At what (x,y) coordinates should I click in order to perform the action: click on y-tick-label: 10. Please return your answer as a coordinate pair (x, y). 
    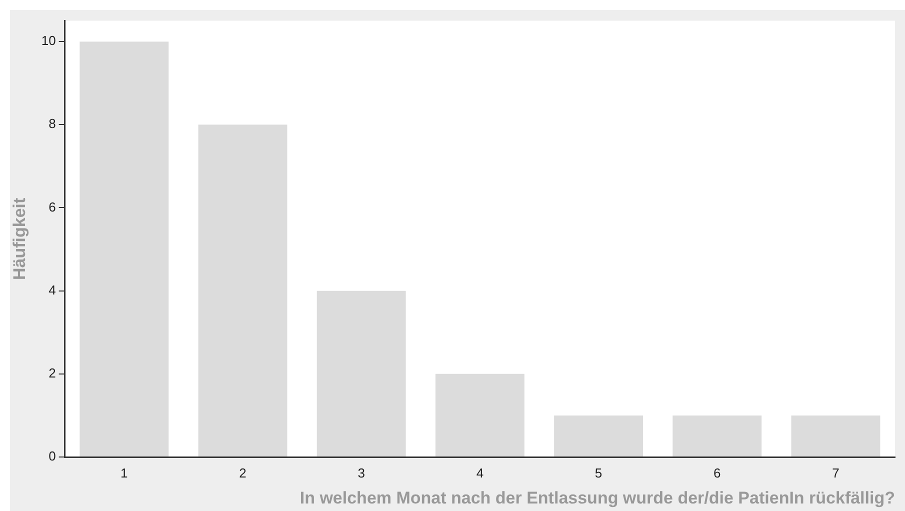
    Looking at the image, I should click on (48, 40).